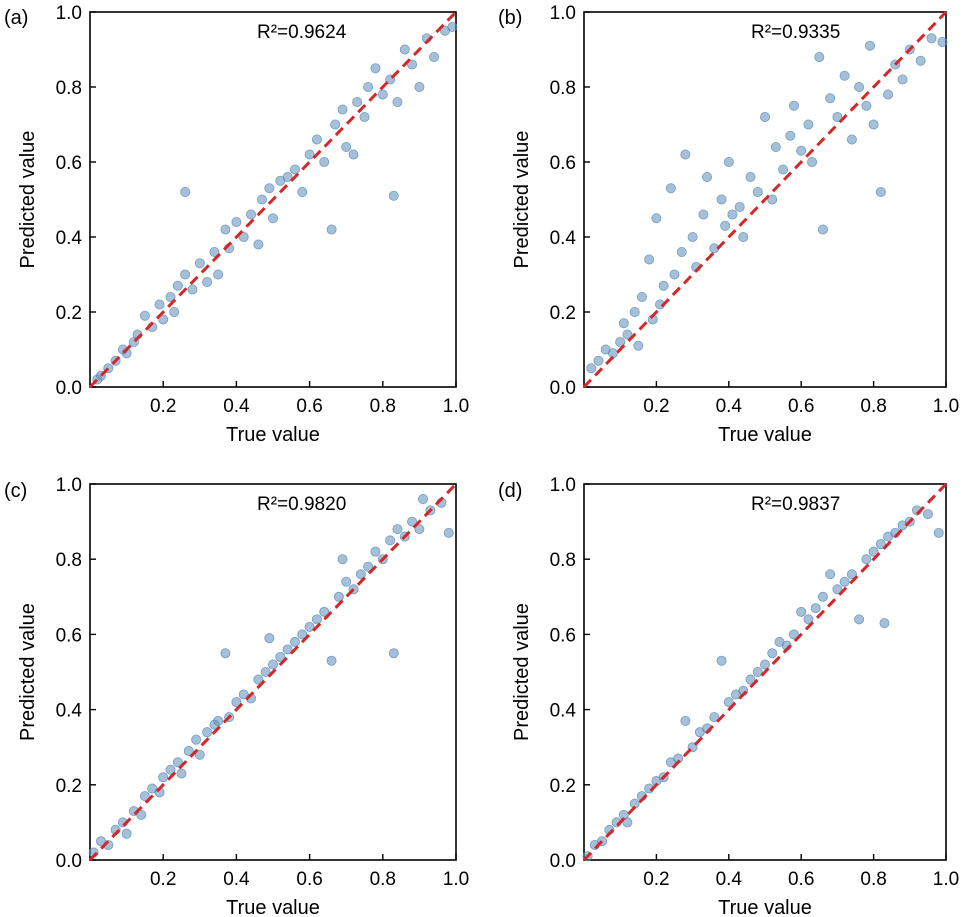 This screenshot has width=966, height=917. What do you see at coordinates (69, 861) in the screenshot?
I see `y-tick-label: 0.0` at bounding box center [69, 861].